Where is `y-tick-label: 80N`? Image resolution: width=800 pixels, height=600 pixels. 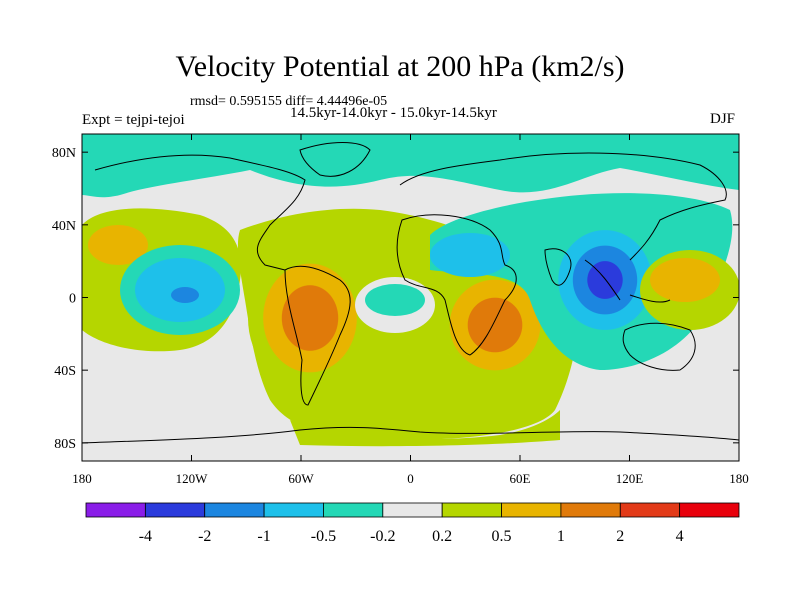 y-tick-label: 80N is located at coordinates (64, 153).